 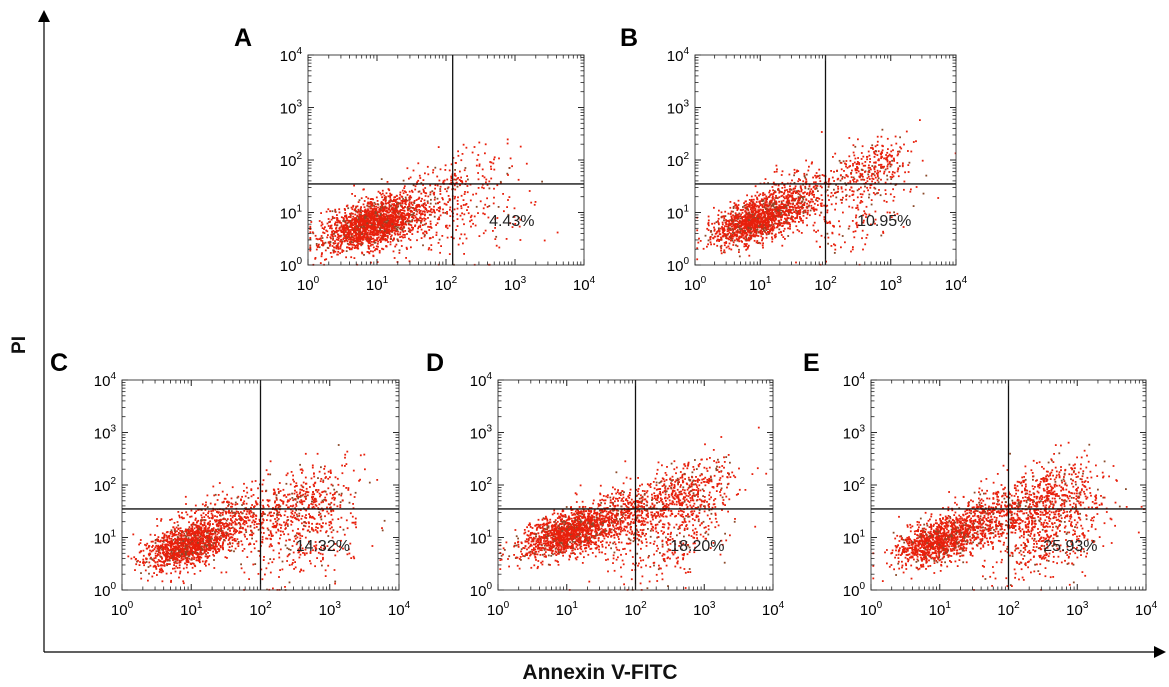 I want to click on y-tick-label: 102, so click(x=291, y=160).